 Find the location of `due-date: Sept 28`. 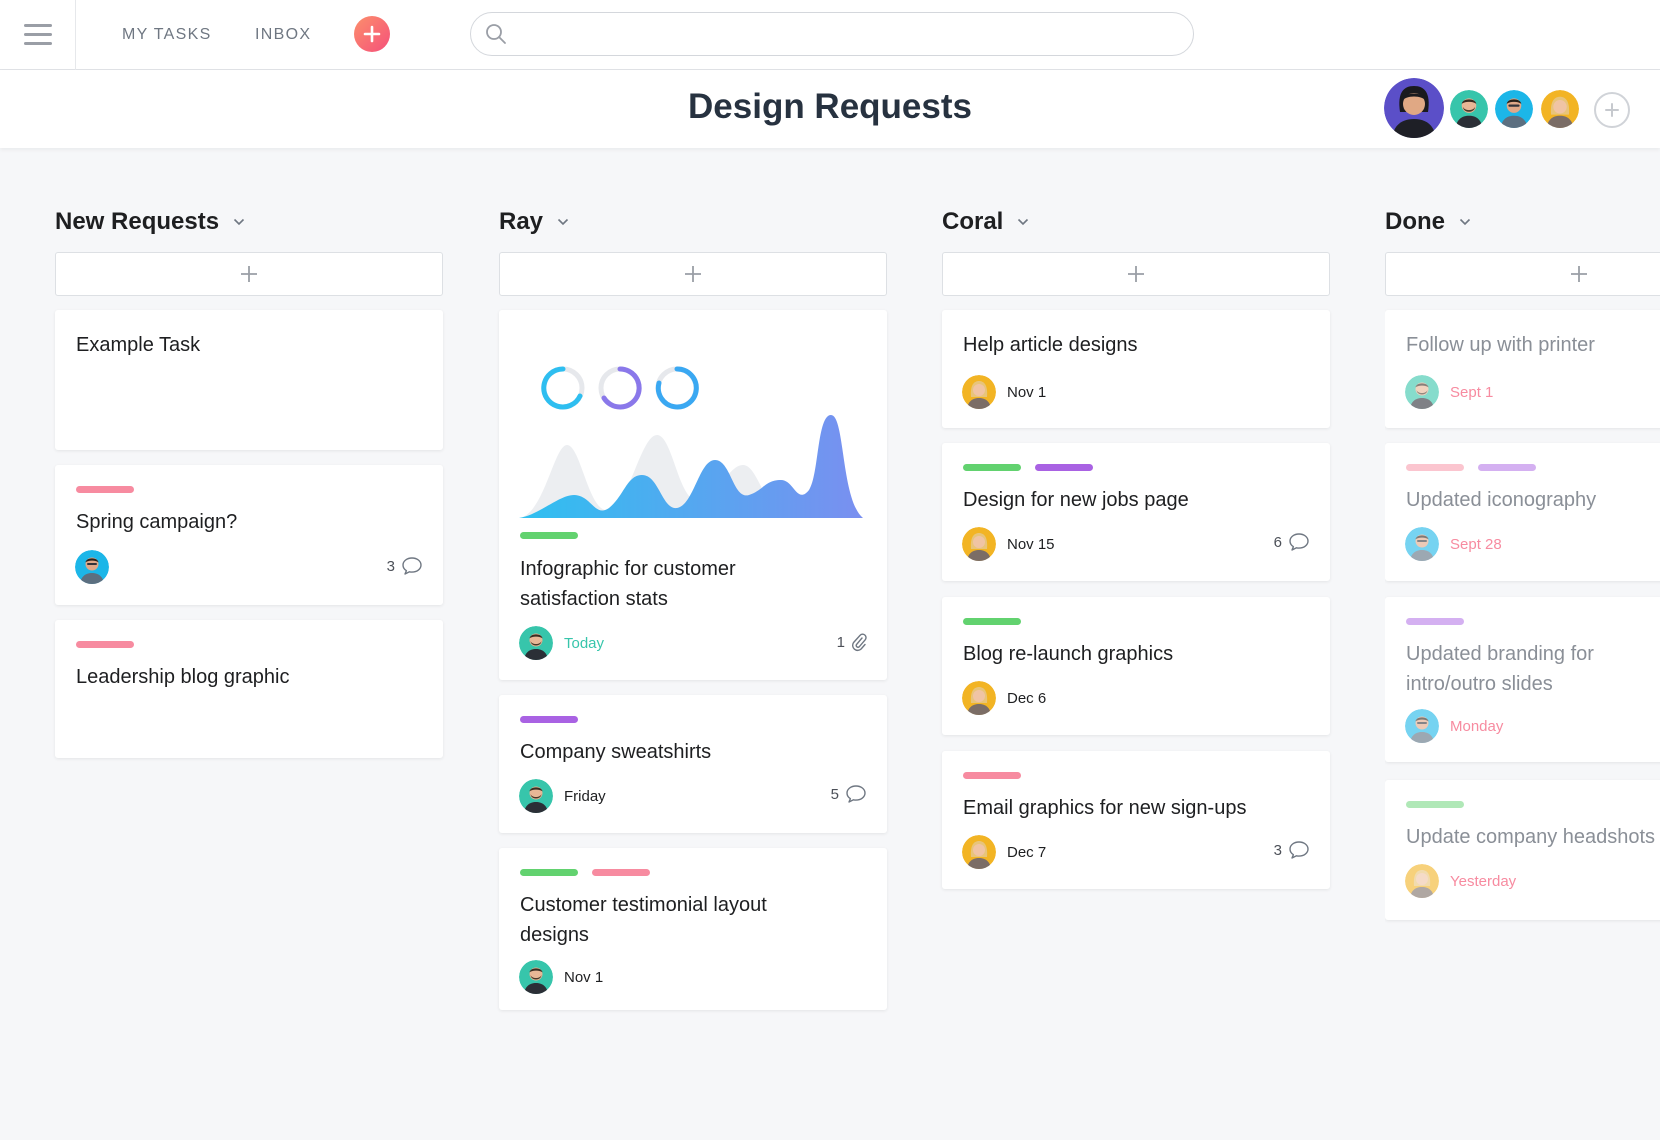

due-date: Sept 28 is located at coordinates (1476, 544).